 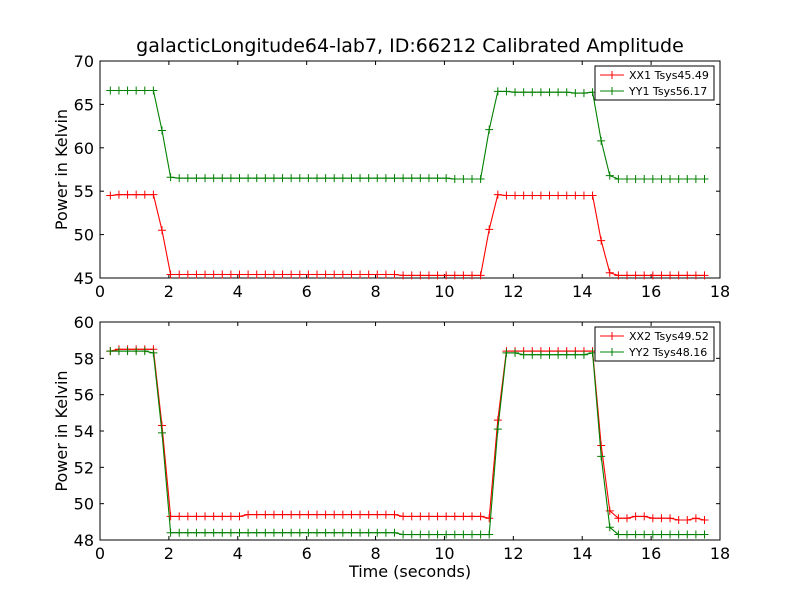 I want to click on x-tick-label: 10, so click(x=444, y=553).